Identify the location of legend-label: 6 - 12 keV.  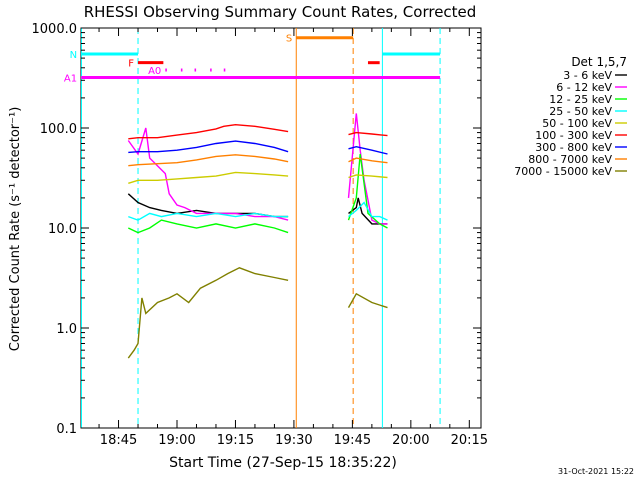
(584, 87).